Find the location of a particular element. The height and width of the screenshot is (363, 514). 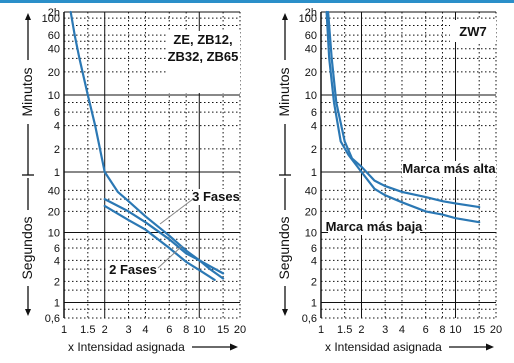

annotation-2-fases: 2 Fases is located at coordinates (133, 269).